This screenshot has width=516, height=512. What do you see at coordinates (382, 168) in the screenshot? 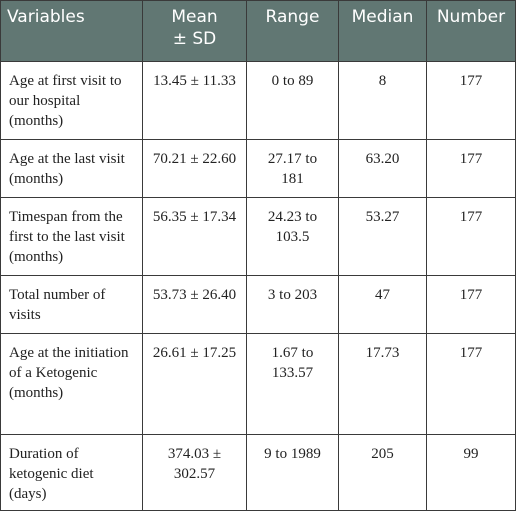
I see `cell-median: 63.20` at bounding box center [382, 168].